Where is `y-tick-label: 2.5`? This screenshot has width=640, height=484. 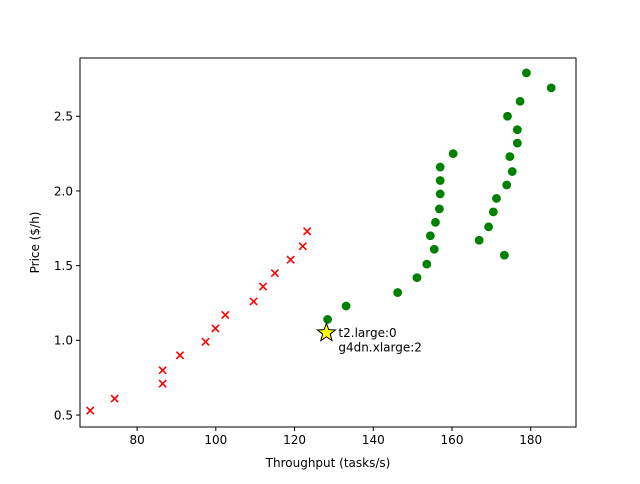 y-tick-label: 2.5 is located at coordinates (63, 117).